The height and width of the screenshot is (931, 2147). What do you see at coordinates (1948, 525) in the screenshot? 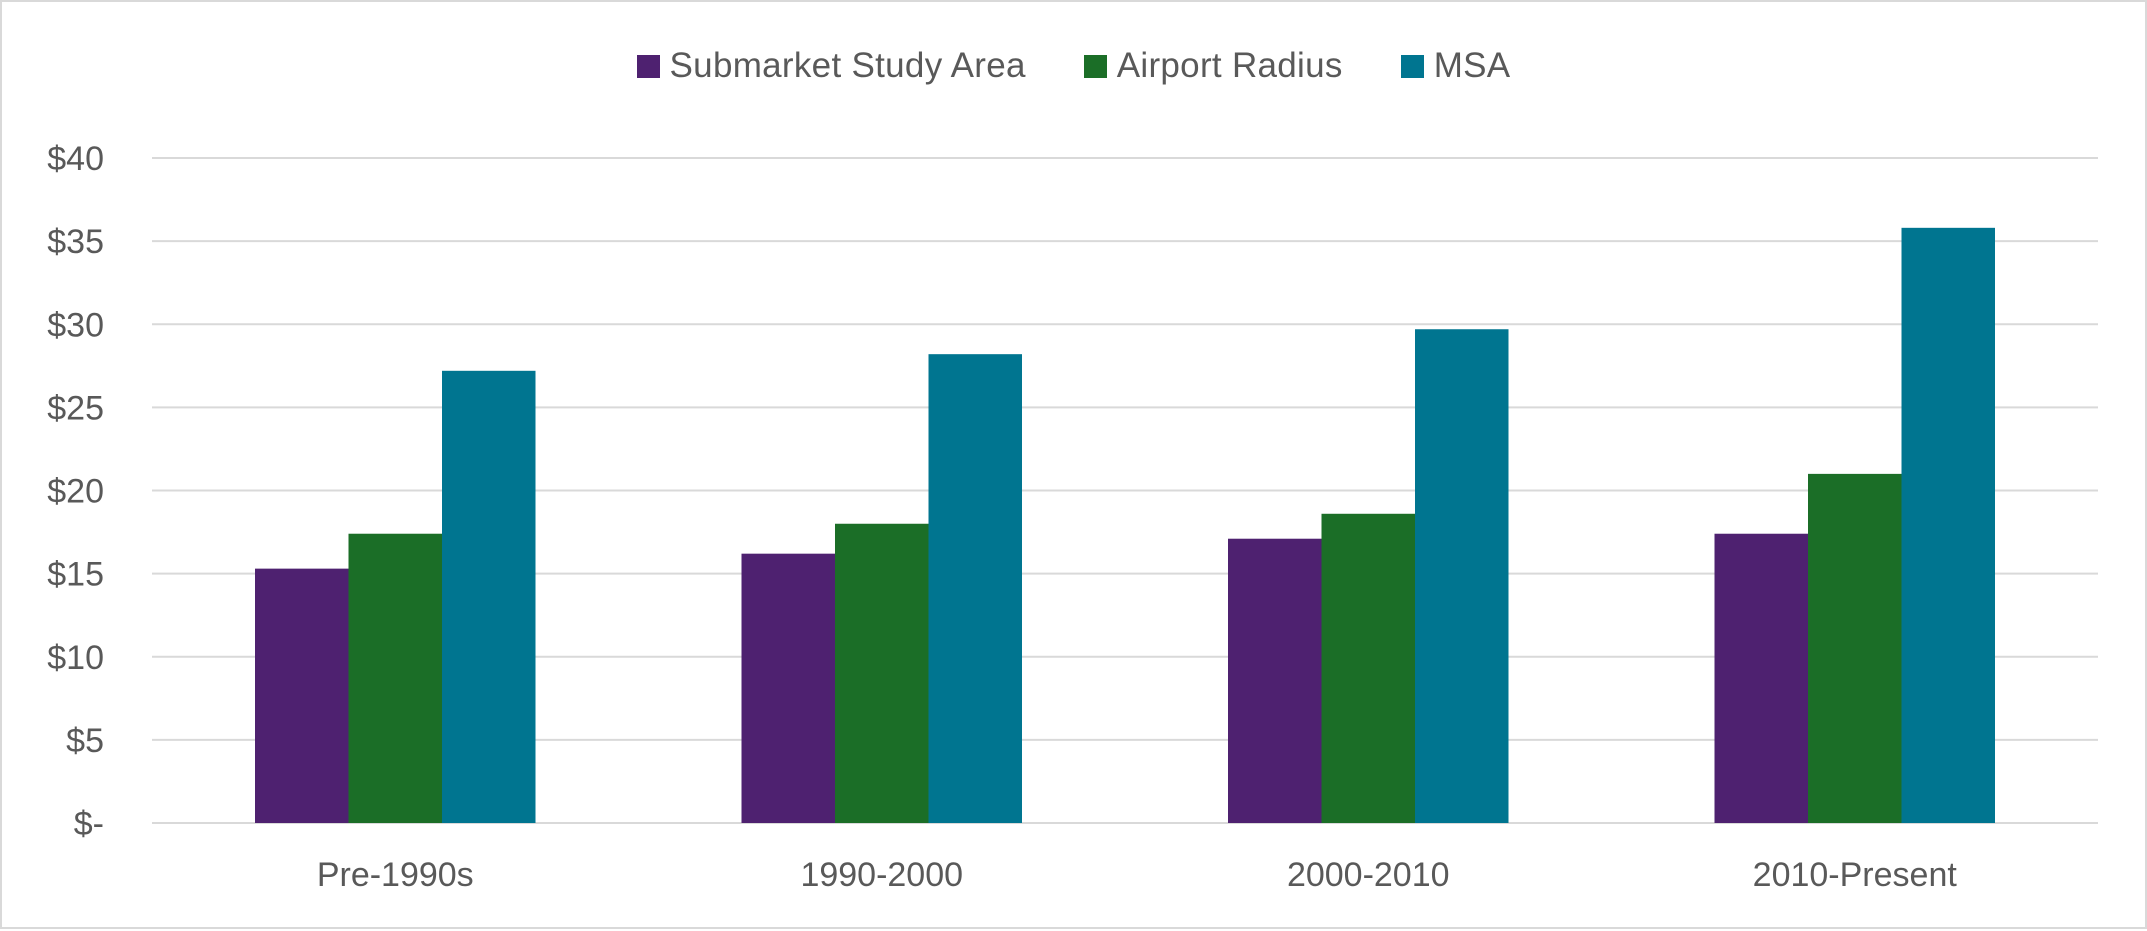
I see `bar-msa-2010-present` at bounding box center [1948, 525].